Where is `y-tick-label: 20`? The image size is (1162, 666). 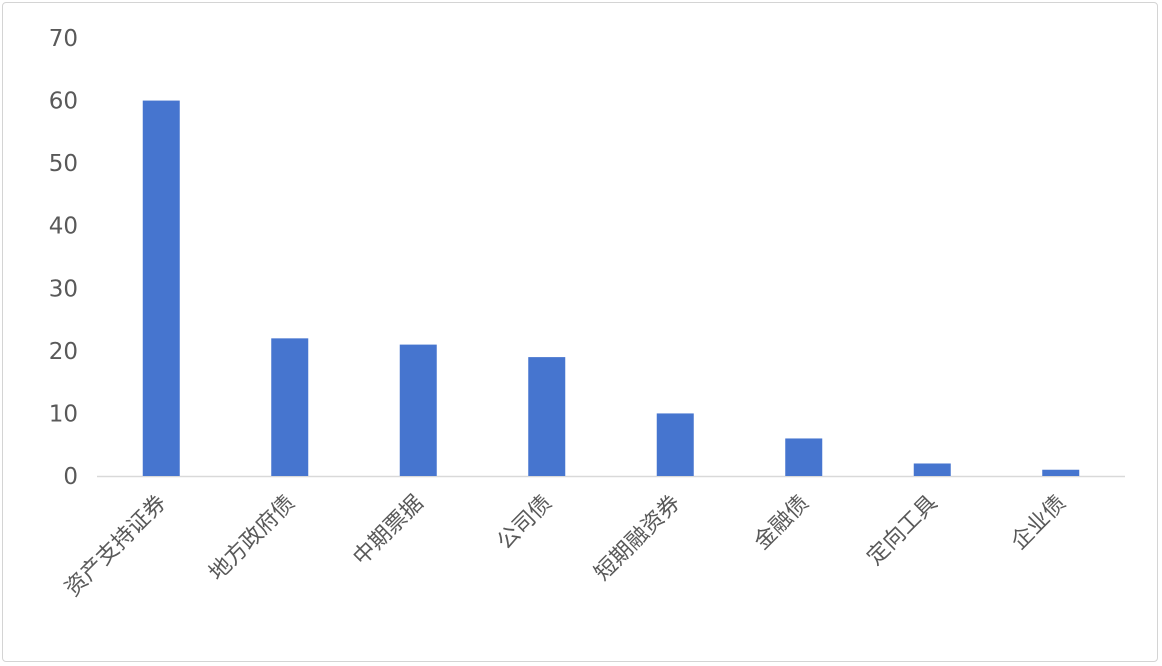 y-tick-label: 20 is located at coordinates (63, 352).